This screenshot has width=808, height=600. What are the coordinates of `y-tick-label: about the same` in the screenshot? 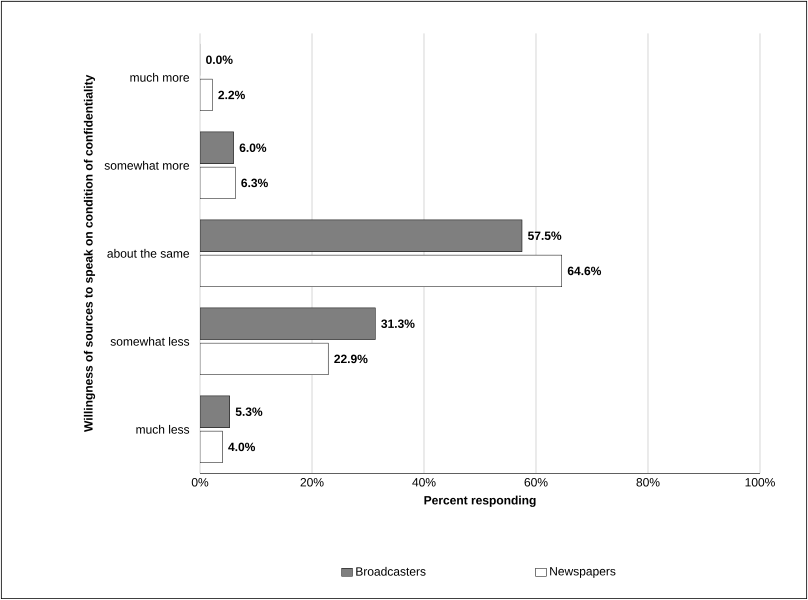 It's located at (148, 253).